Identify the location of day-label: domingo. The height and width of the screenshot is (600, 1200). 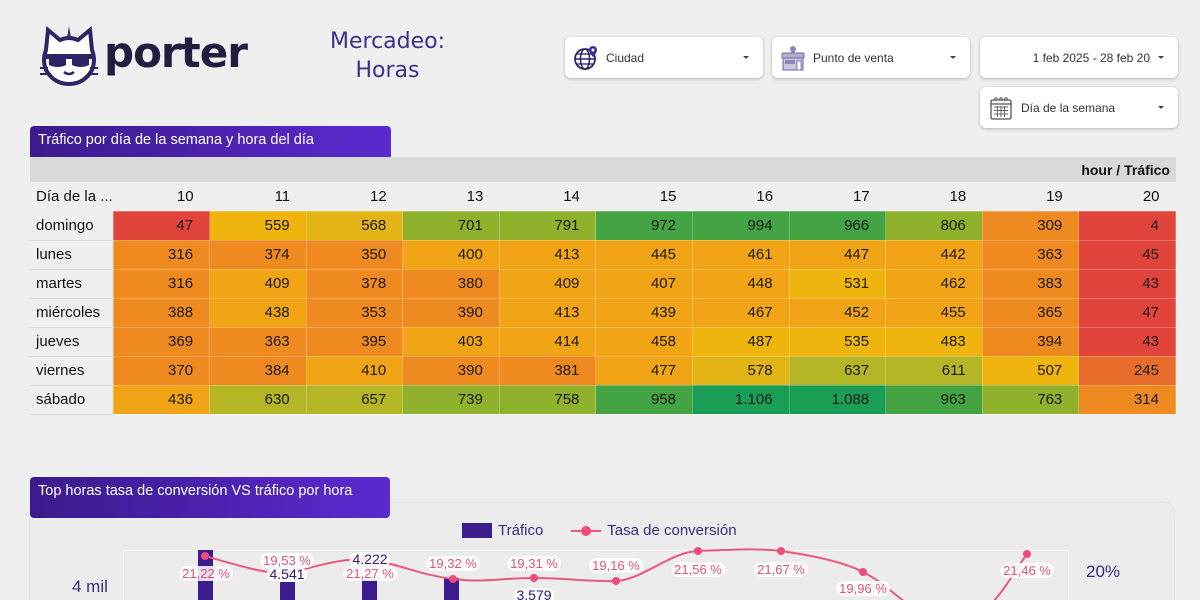
(71, 226).